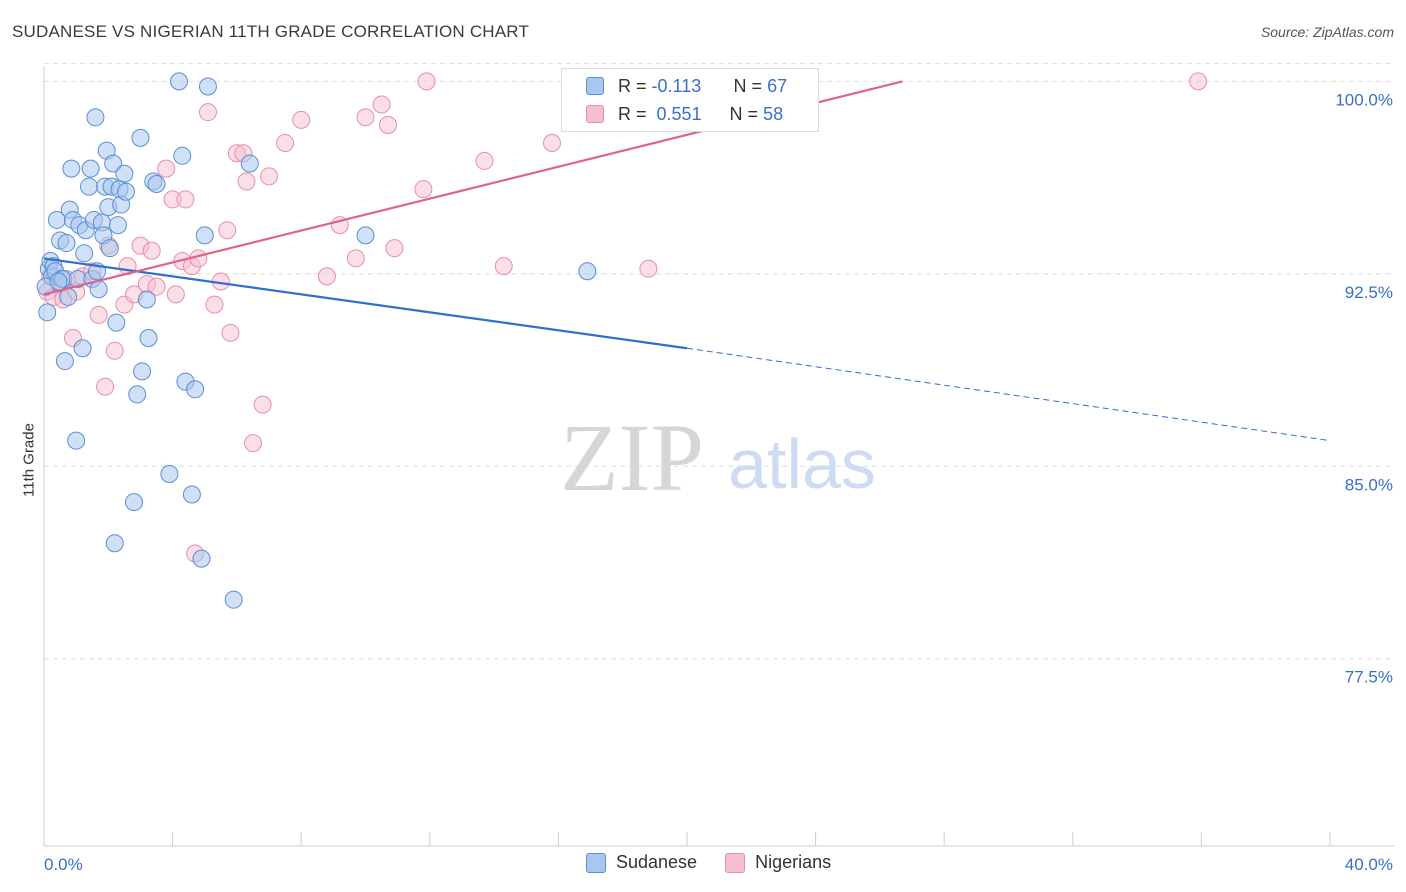  What do you see at coordinates (632, 85) in the screenshot?
I see `legend-r-label: R =` at bounding box center [632, 85].